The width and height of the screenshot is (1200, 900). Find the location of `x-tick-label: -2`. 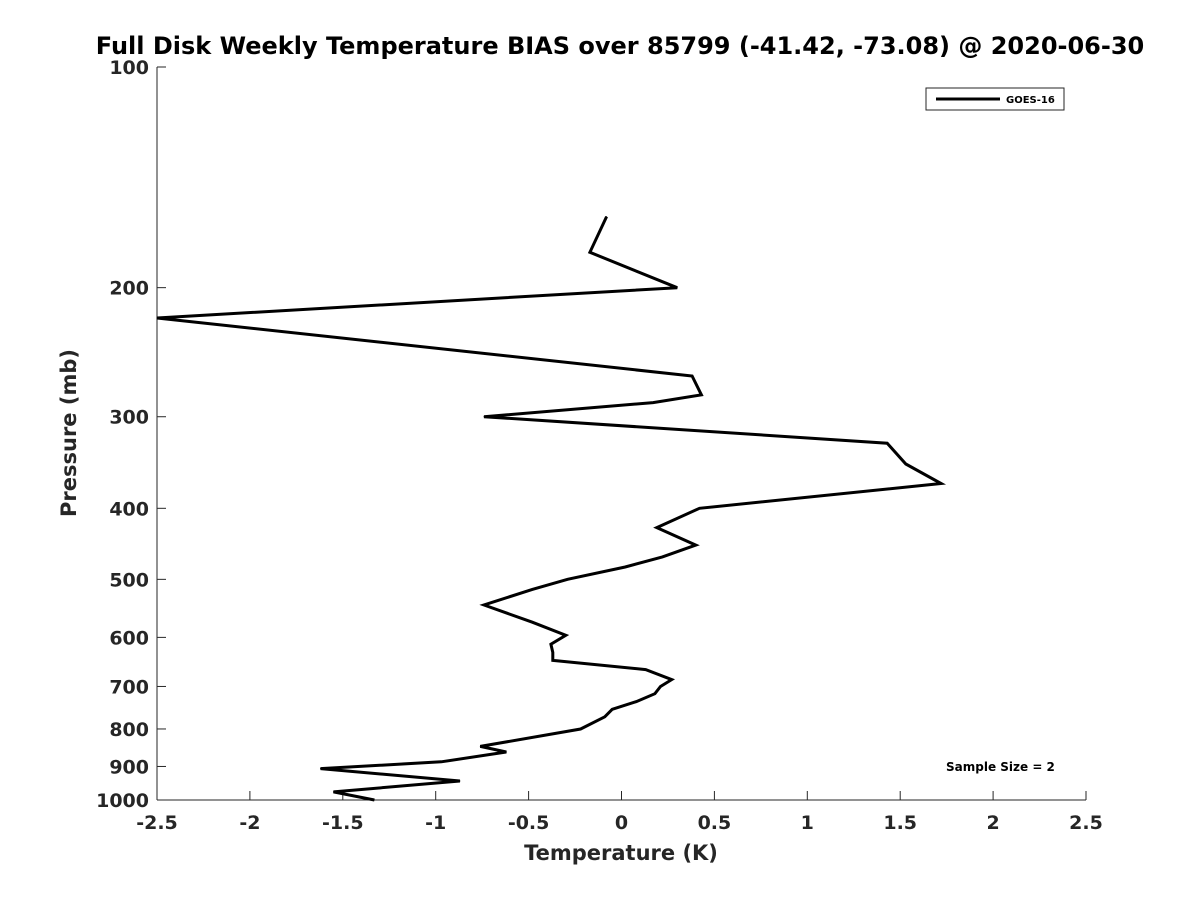

x-tick-label: -2 is located at coordinates (249, 823).